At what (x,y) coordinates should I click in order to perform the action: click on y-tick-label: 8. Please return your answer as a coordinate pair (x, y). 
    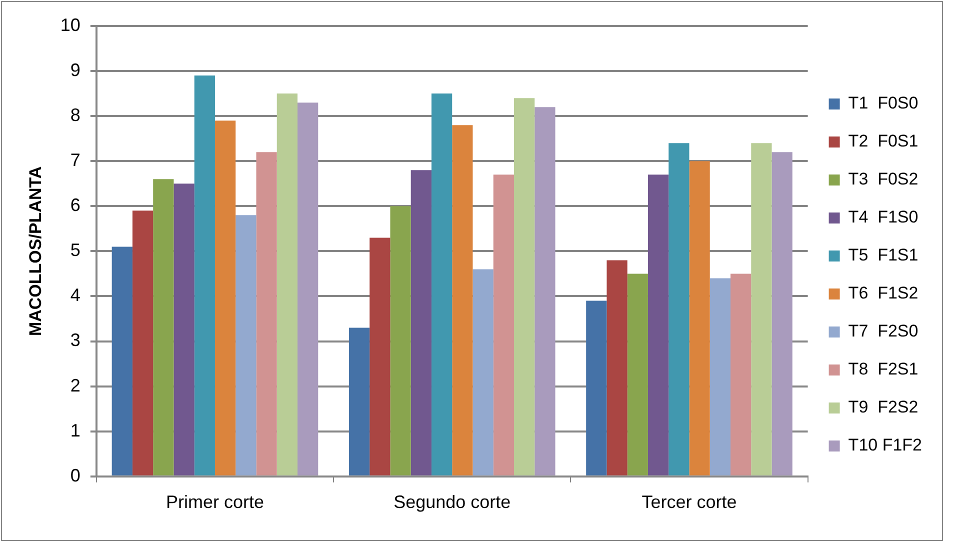
    Looking at the image, I should click on (75, 115).